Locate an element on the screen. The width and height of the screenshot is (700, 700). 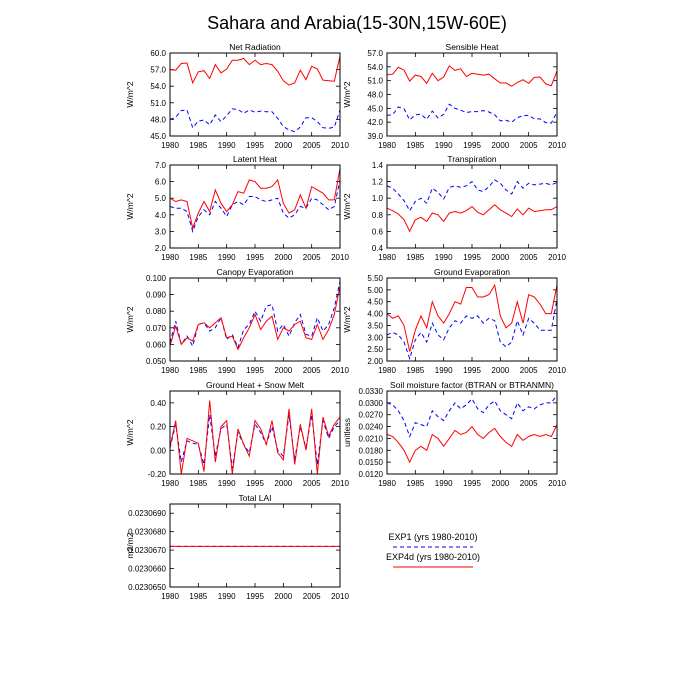
y-tick-label: 0.080 is located at coordinates (156, 311).